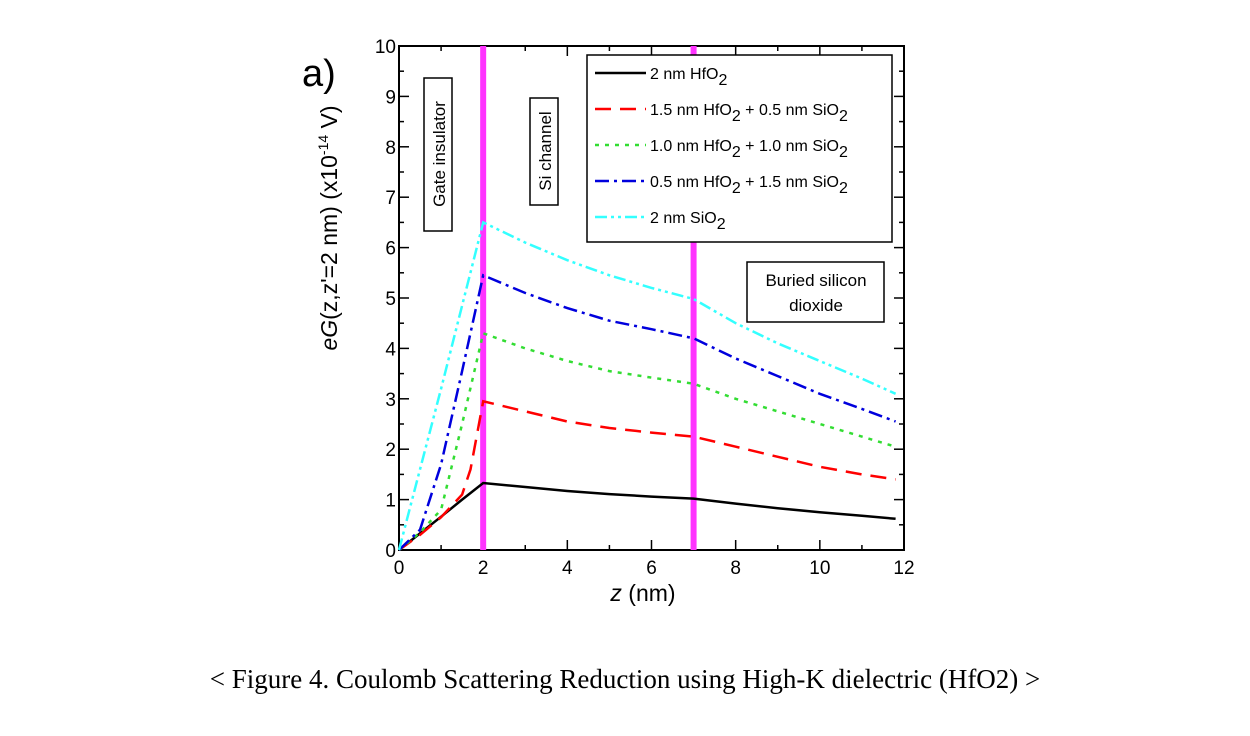 The image size is (1250, 736). Describe the element at coordinates (390, 249) in the screenshot. I see `y-tick-label: 6` at that location.